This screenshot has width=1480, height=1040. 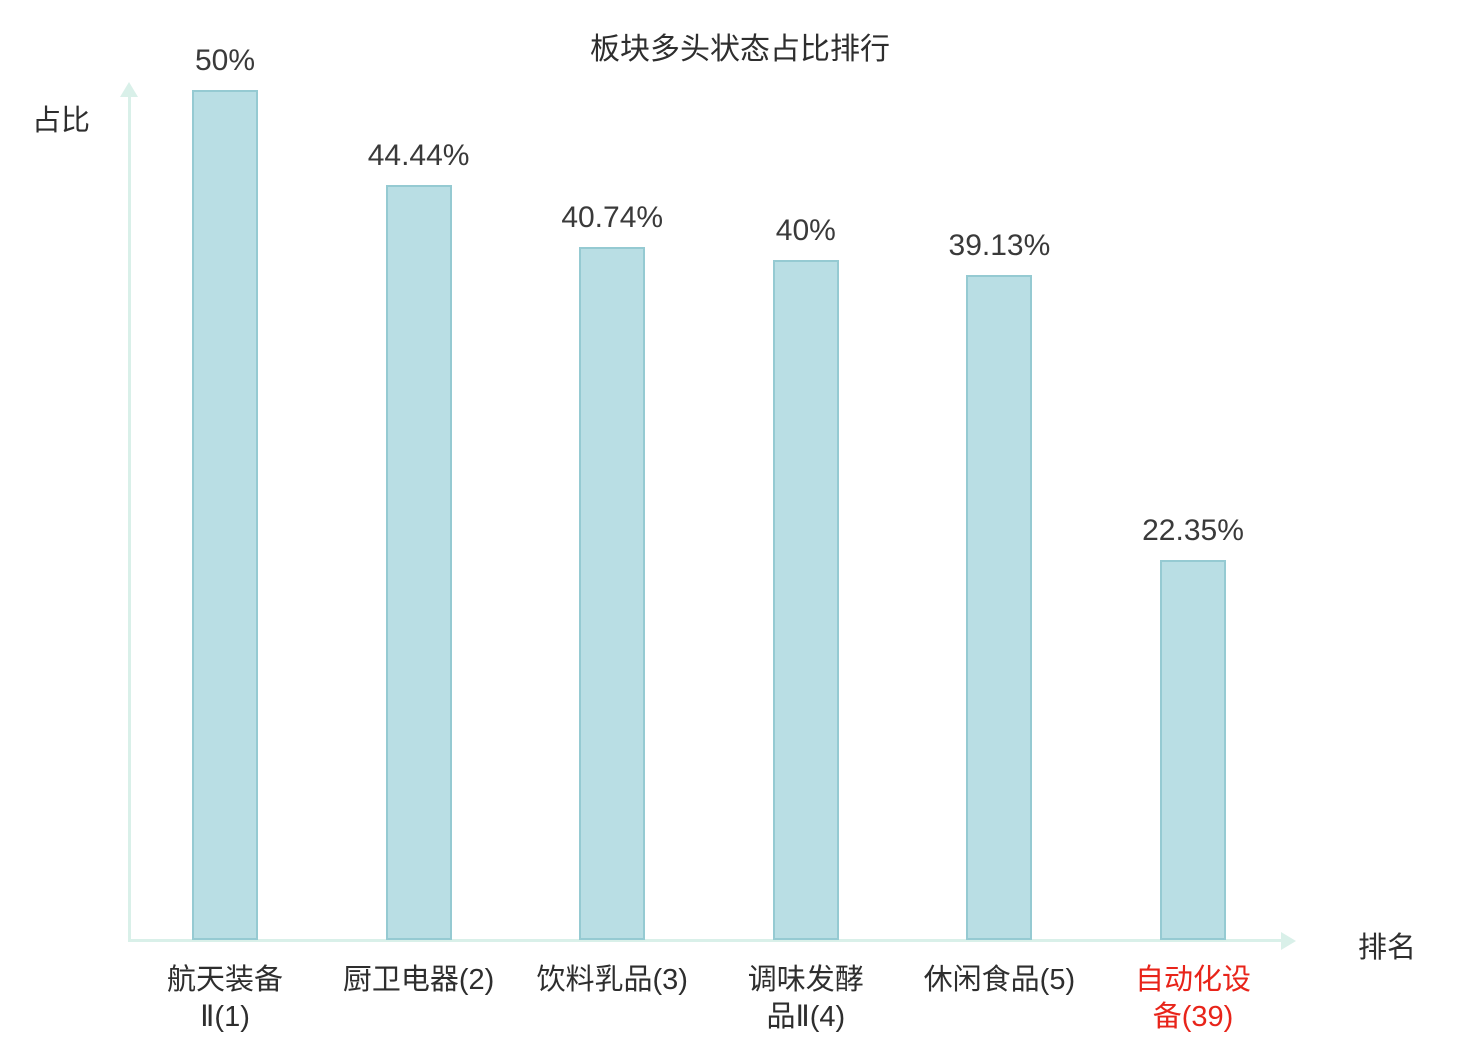 What do you see at coordinates (1387, 948) in the screenshot?
I see `x-axis-label: 排名` at bounding box center [1387, 948].